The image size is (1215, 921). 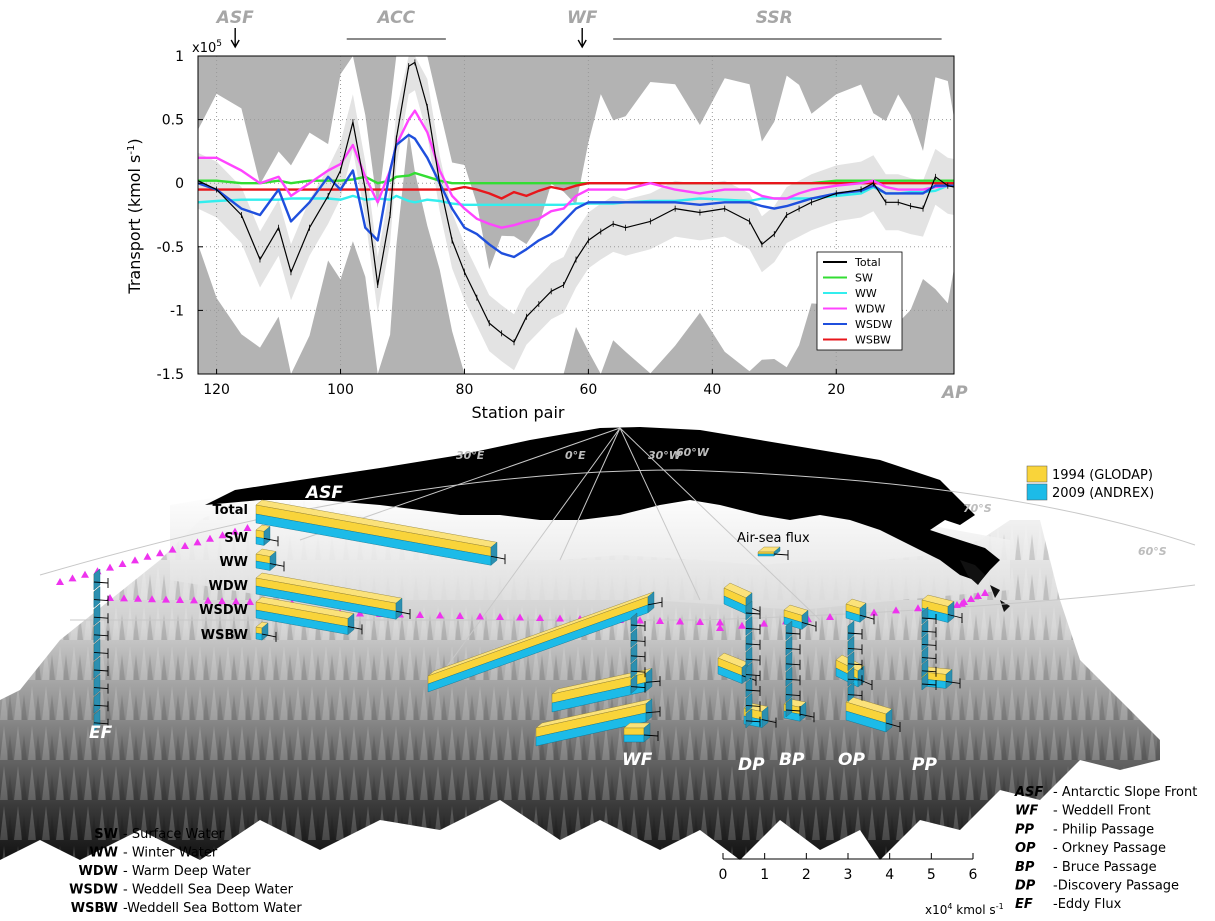 I want to click on bar-wf-wdw, so click(x=606, y=690).